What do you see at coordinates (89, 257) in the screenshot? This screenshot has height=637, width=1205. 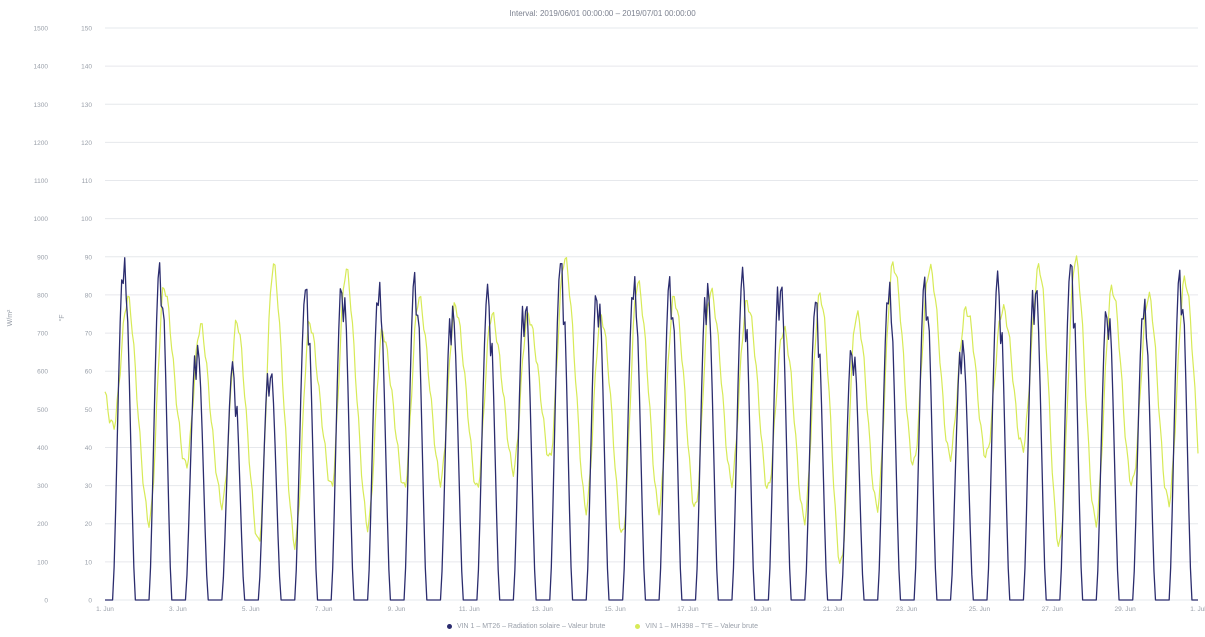 I see `right-tick-label: 90` at bounding box center [89, 257].